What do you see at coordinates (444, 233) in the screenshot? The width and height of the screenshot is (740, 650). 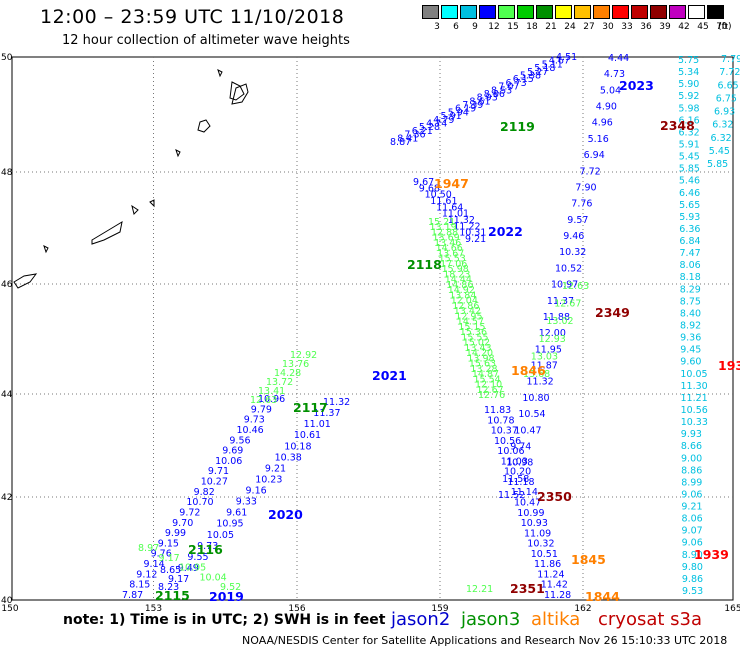 I see `wave-height-value: 12.88` at bounding box center [444, 233].